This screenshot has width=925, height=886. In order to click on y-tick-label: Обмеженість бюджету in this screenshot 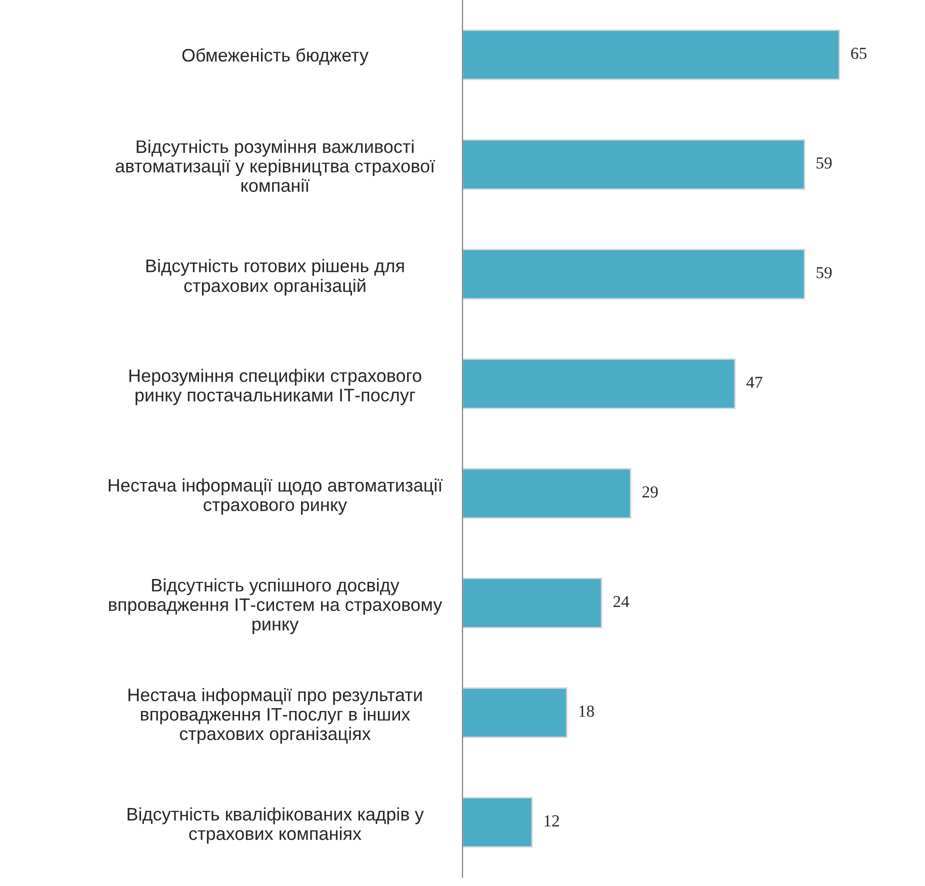, I will do `click(275, 57)`.